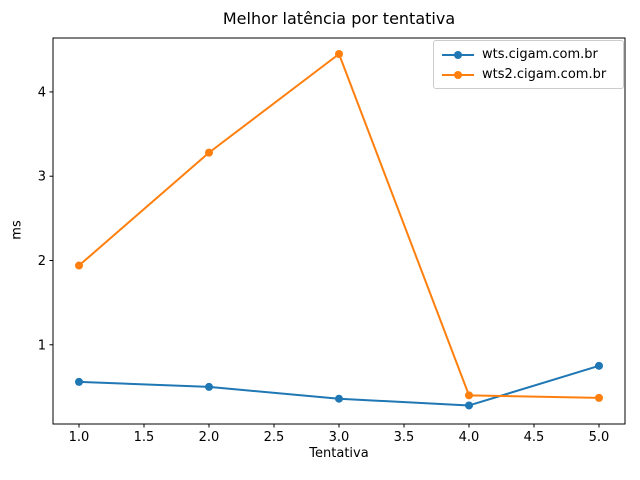 The width and height of the screenshot is (640, 480). What do you see at coordinates (209, 386) in the screenshot?
I see `data-point-wts.cigam.com.br-x2` at bounding box center [209, 386].